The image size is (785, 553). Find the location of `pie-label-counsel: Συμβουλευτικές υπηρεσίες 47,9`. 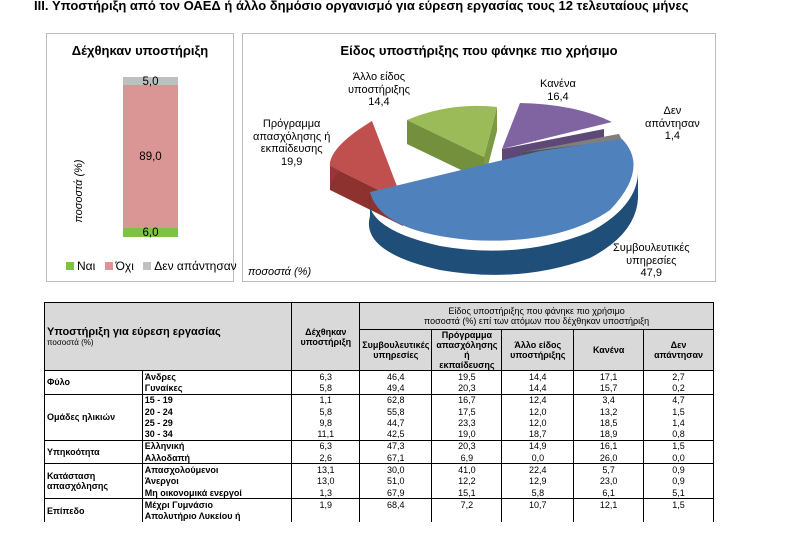

pie-label-counsel: Συμβουλευτικές υπηρεσίες 47,9 is located at coordinates (651, 261).